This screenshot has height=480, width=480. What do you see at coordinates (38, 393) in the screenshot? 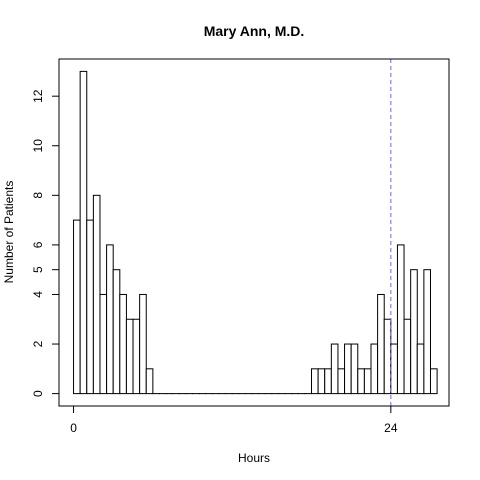
I see `y-tick-label: 0` at bounding box center [38, 393].